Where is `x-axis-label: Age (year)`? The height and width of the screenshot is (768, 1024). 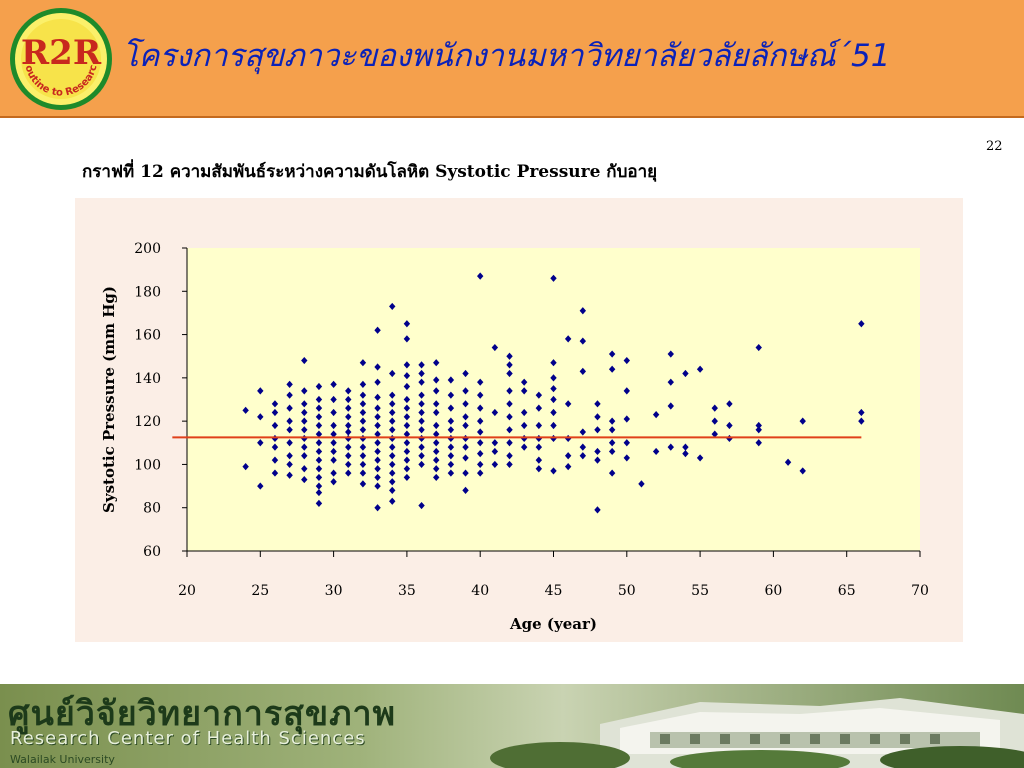 x-axis-label: Age (year) is located at coordinates (553, 624).